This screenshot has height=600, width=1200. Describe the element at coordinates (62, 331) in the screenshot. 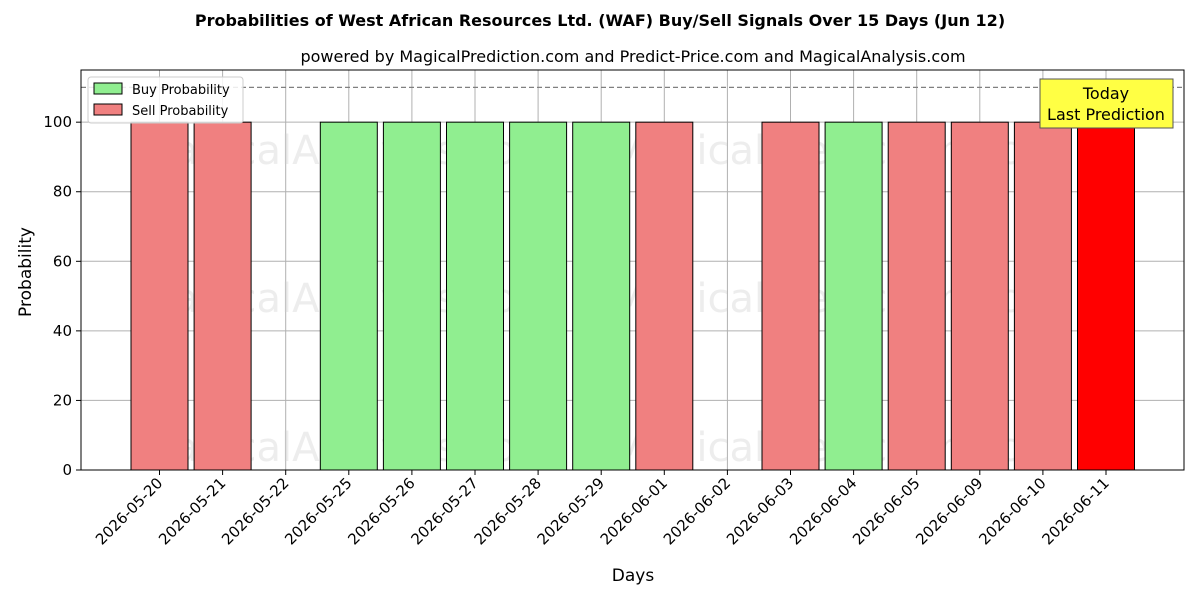

I see `y-tick-label: 40` at that location.